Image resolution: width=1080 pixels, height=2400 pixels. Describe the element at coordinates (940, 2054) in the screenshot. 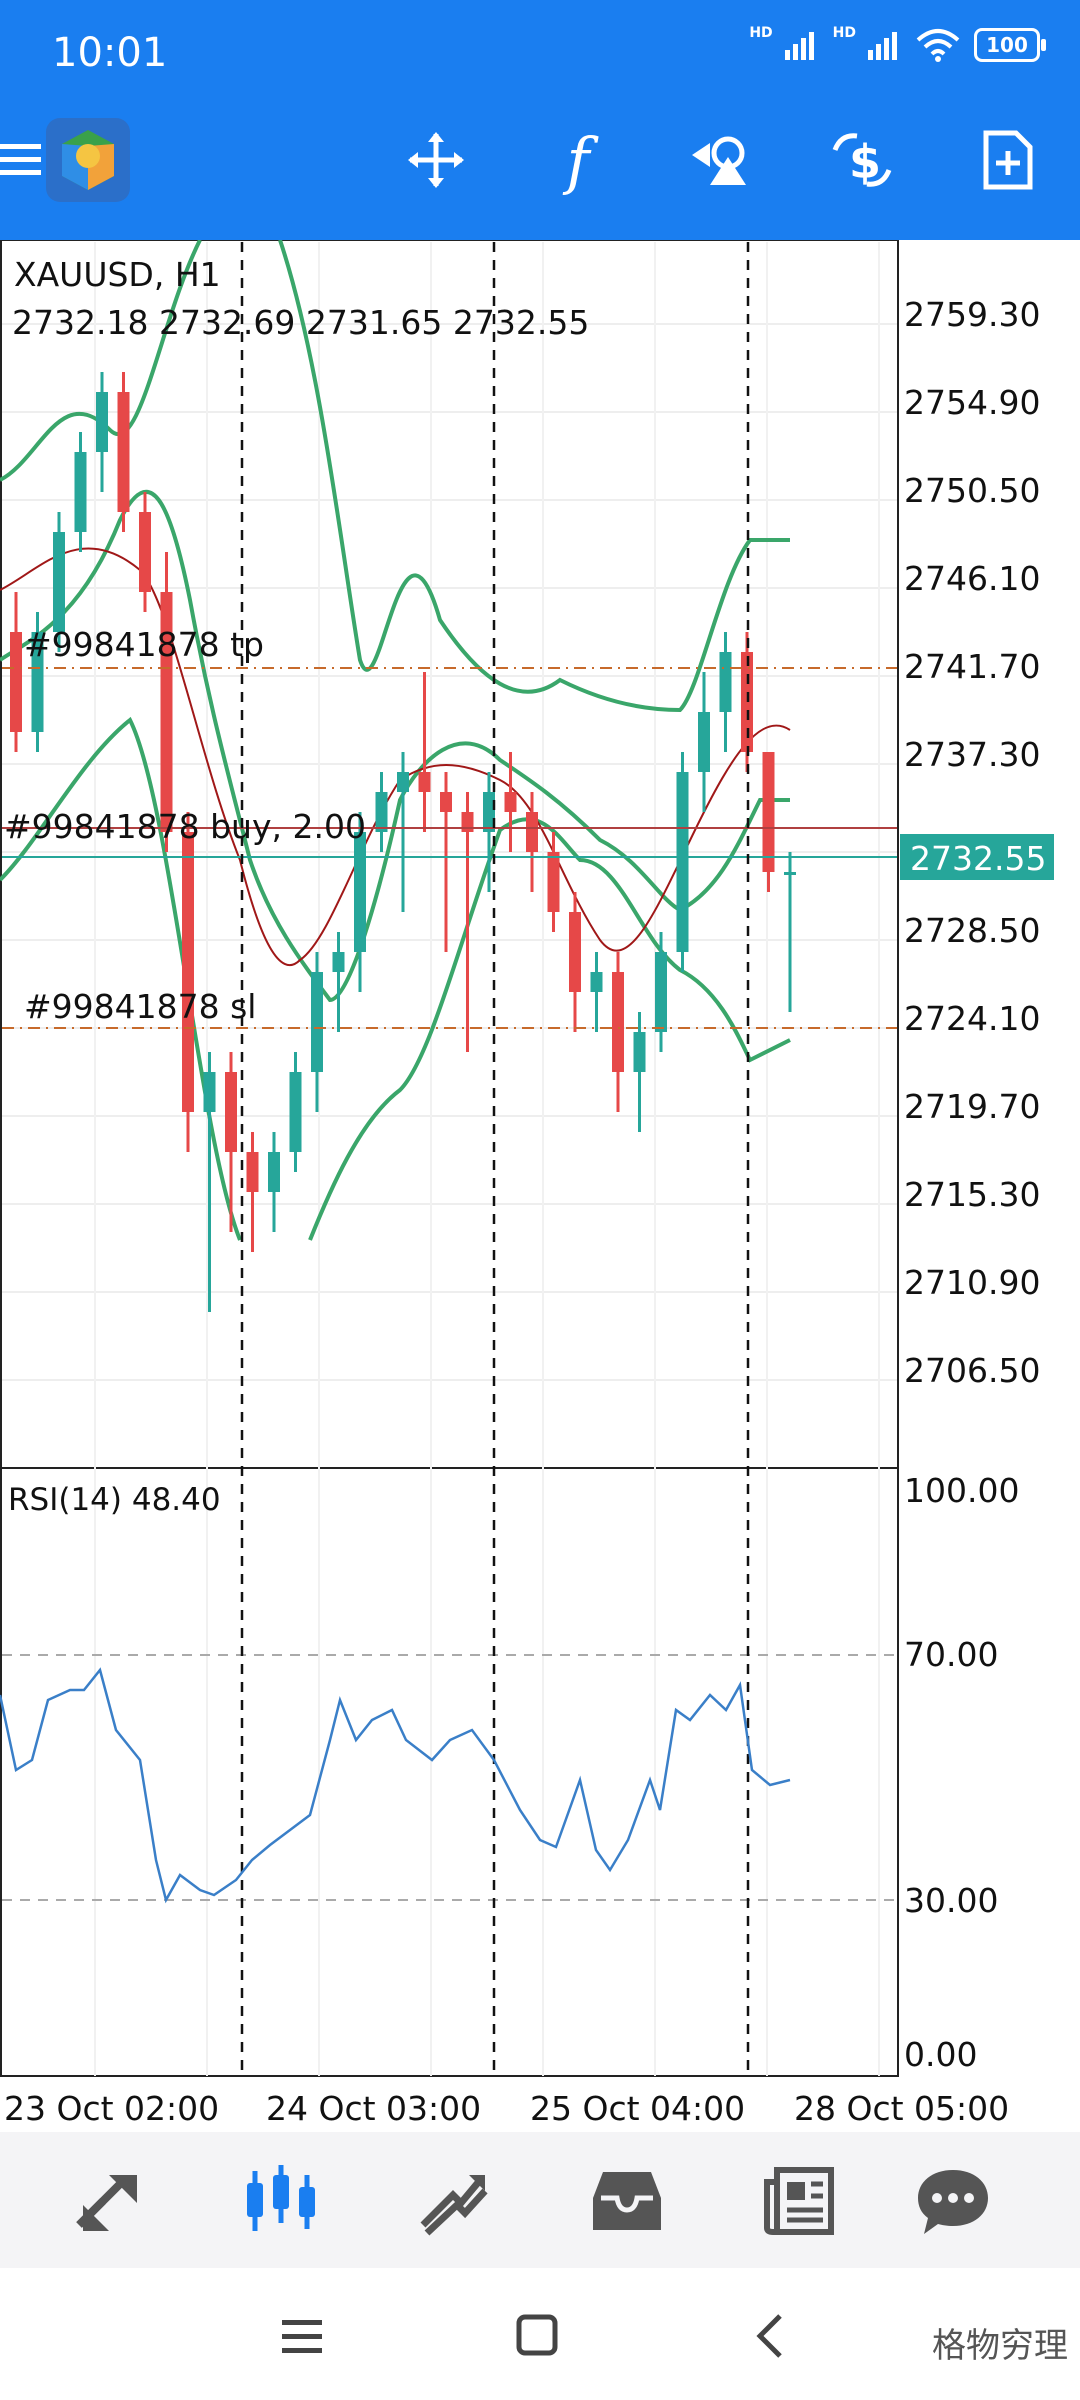

I see `rsi-level-0: 0.00` at that location.